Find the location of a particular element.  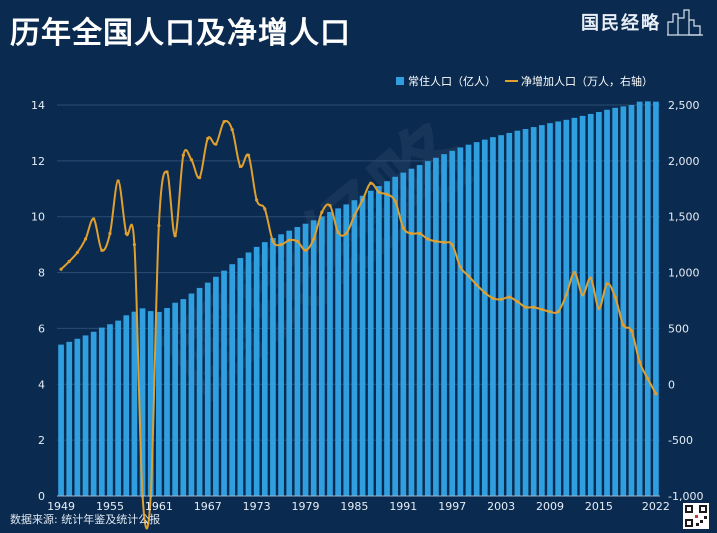

x-tick-label: 2003 is located at coordinates (501, 506).